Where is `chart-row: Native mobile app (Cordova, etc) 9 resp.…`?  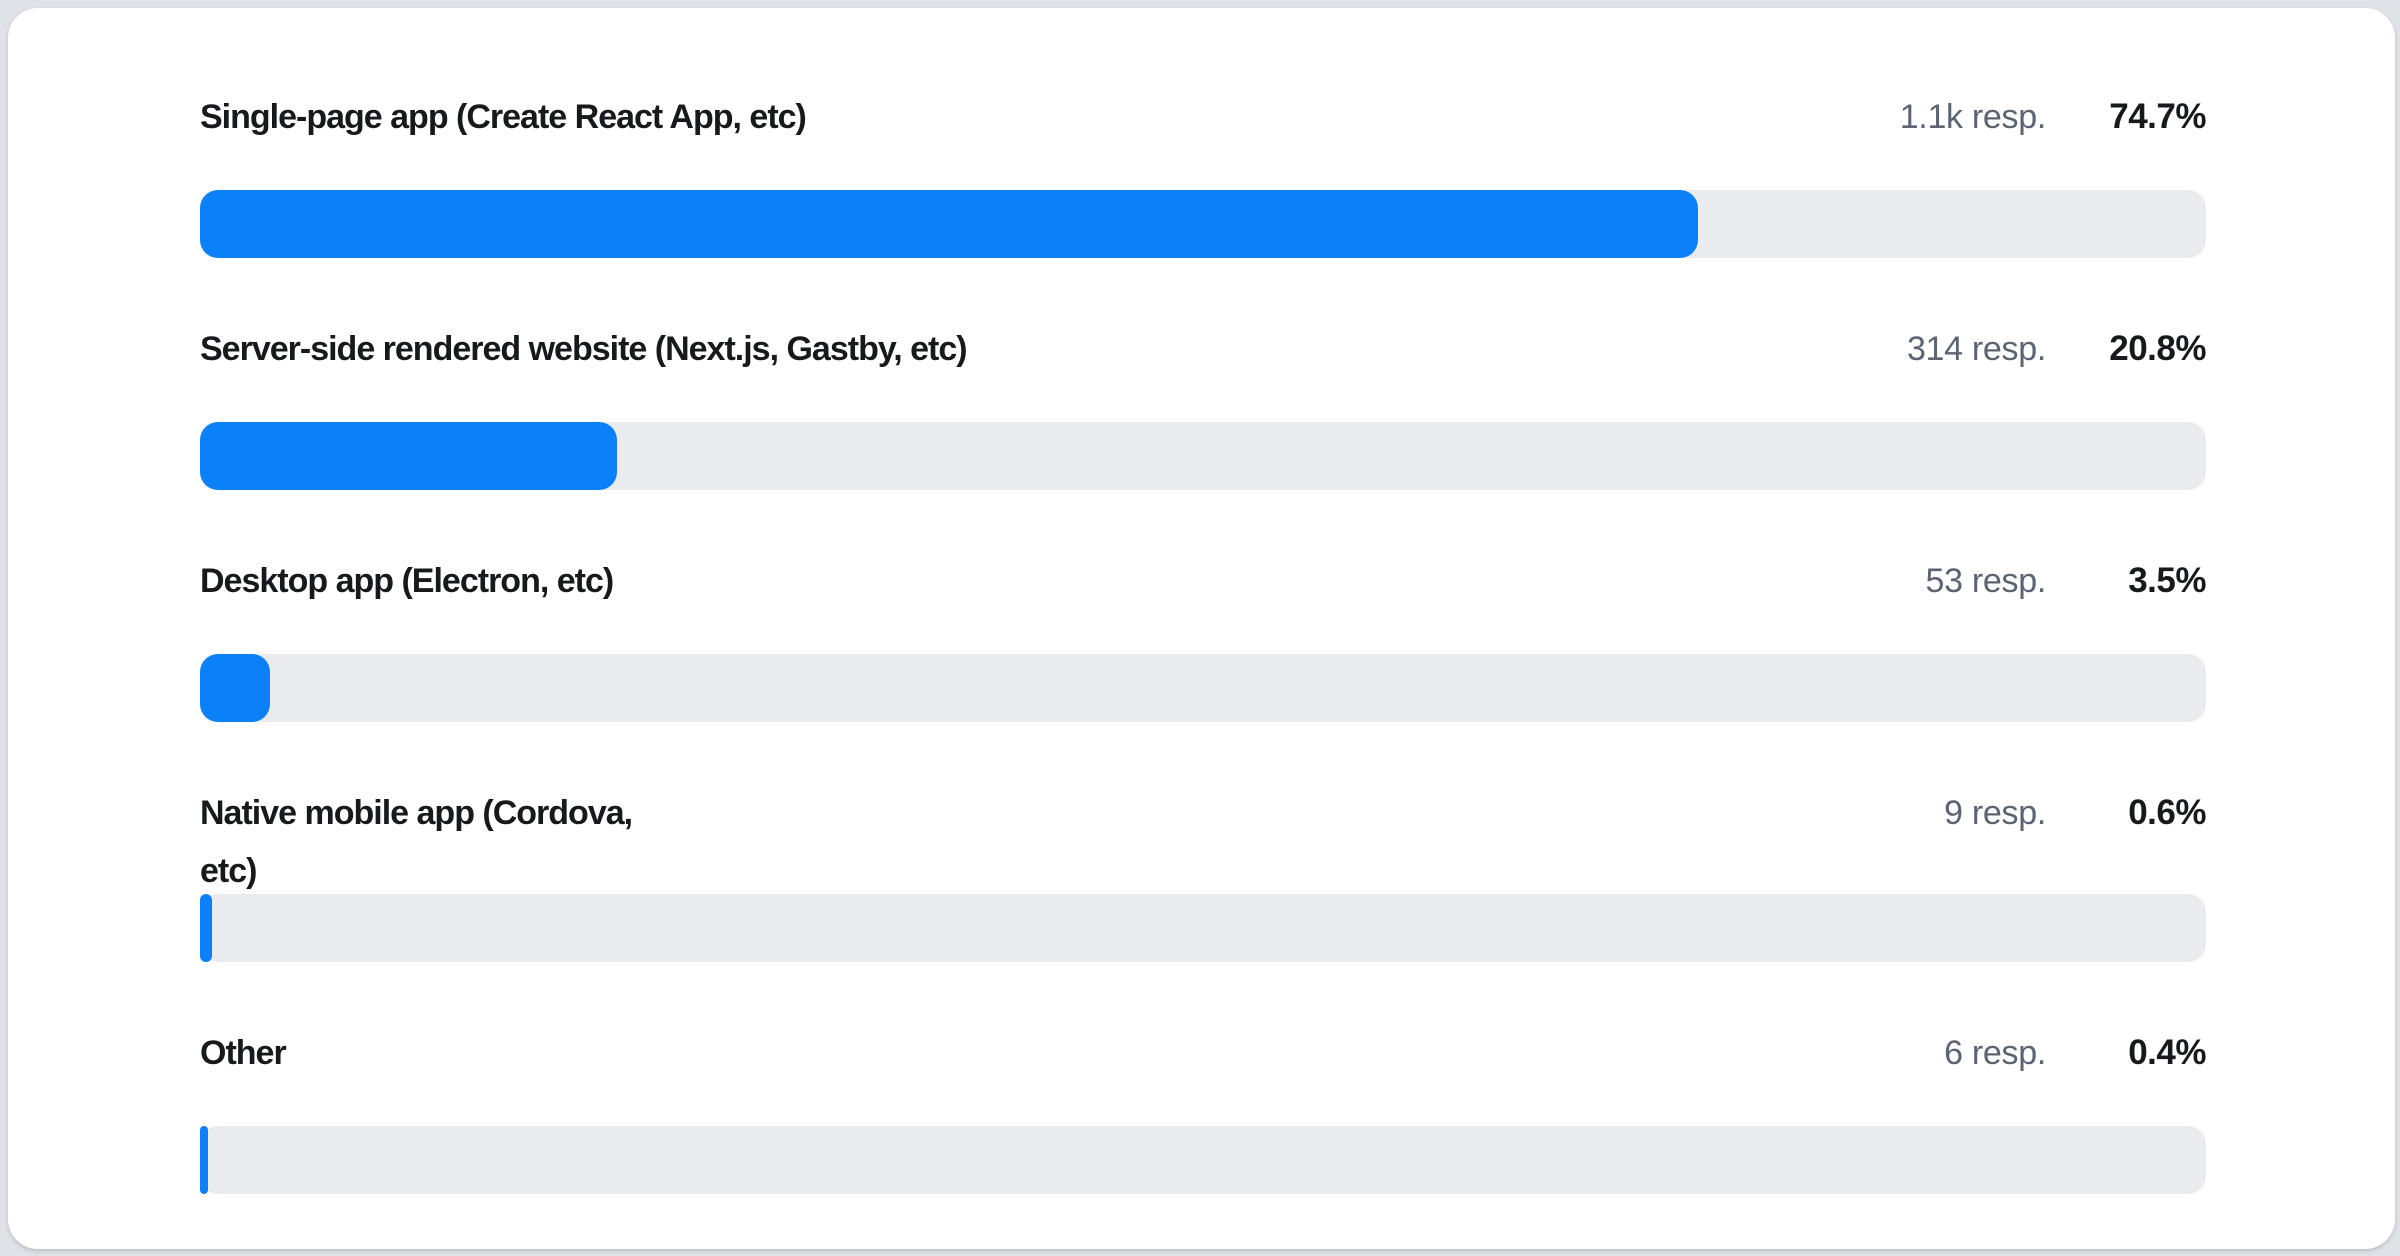 chart-row: Native mobile app (Cordova, etc) 9 resp.… is located at coordinates (1203, 873).